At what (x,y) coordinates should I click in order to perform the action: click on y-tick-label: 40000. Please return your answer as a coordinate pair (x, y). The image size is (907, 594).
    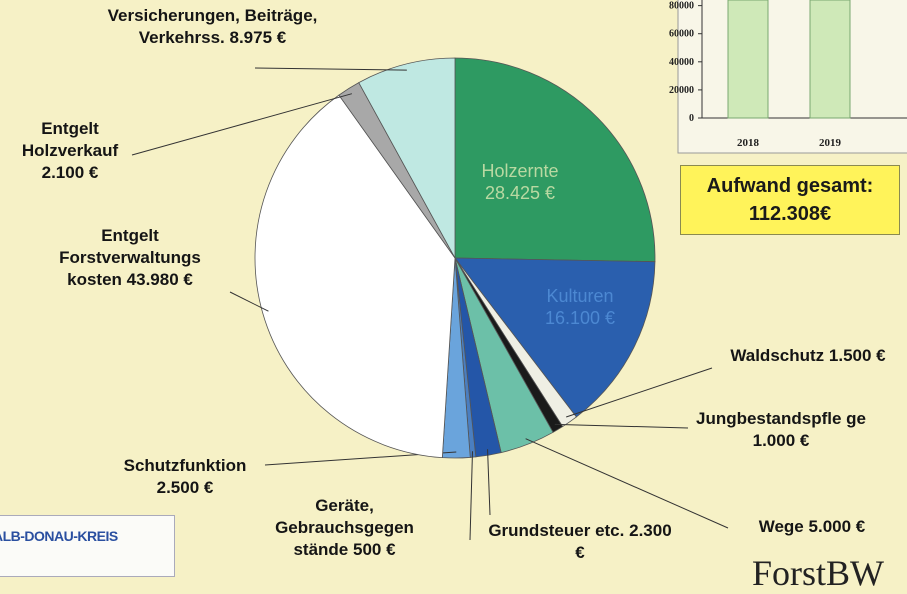
    Looking at the image, I should click on (681, 62).